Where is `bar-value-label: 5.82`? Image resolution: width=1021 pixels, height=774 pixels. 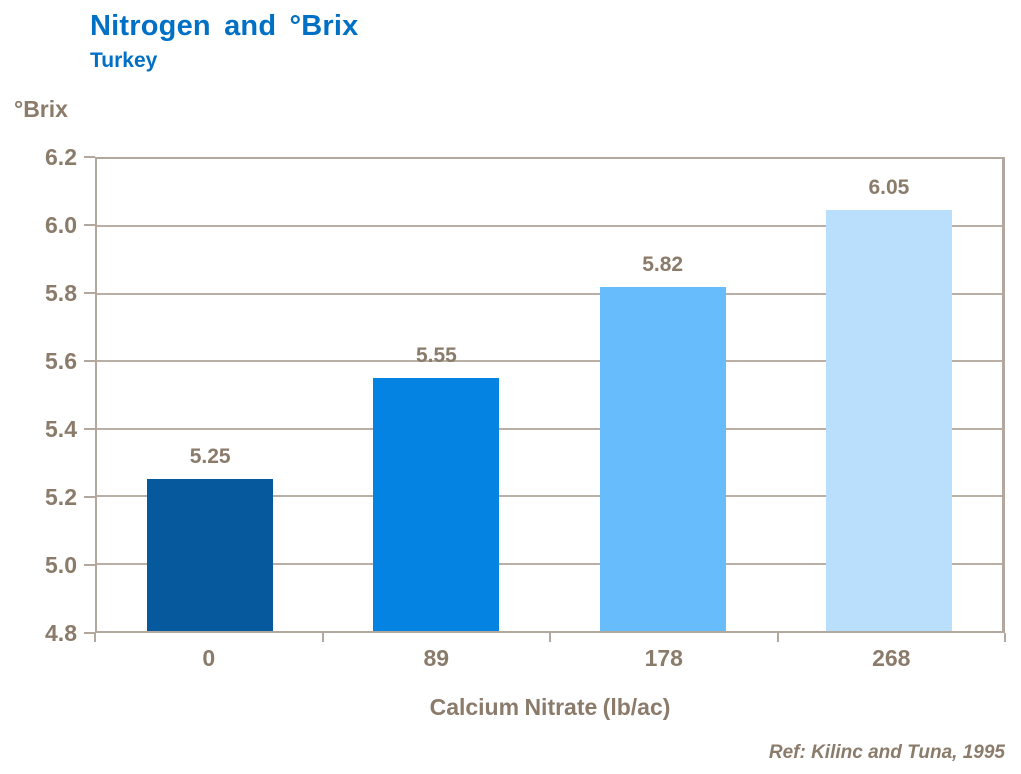 bar-value-label: 5.82 is located at coordinates (663, 265).